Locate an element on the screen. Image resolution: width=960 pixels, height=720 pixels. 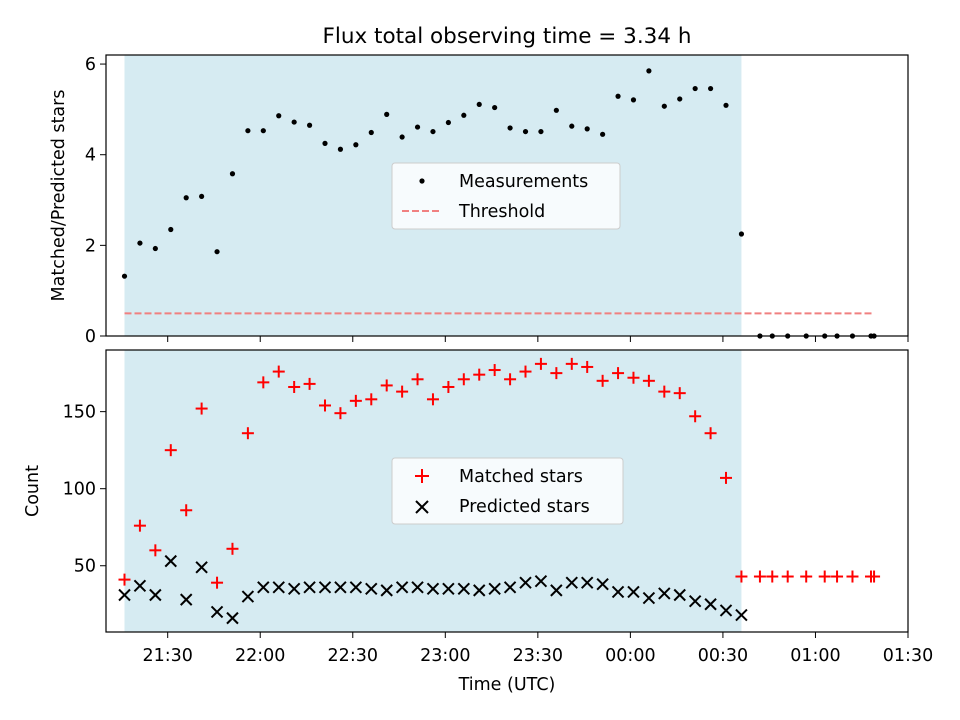
top-legend: Measurements Threshold is located at coordinates (506, 196).